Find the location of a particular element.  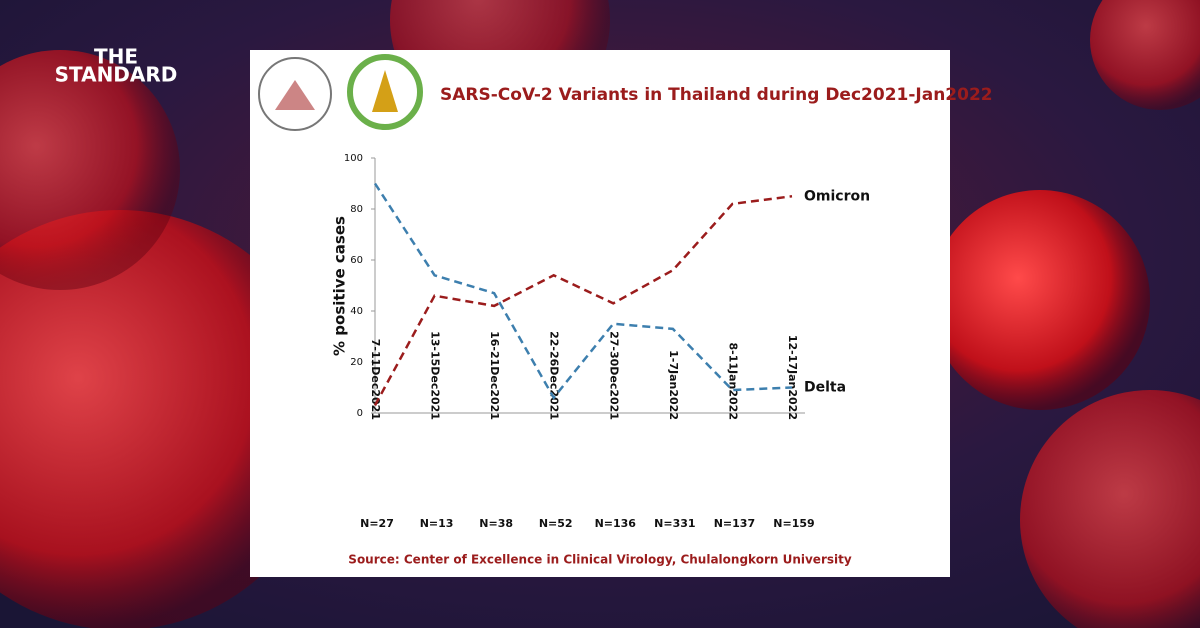

y-tick-label: 100 is located at coordinates (353, 158).